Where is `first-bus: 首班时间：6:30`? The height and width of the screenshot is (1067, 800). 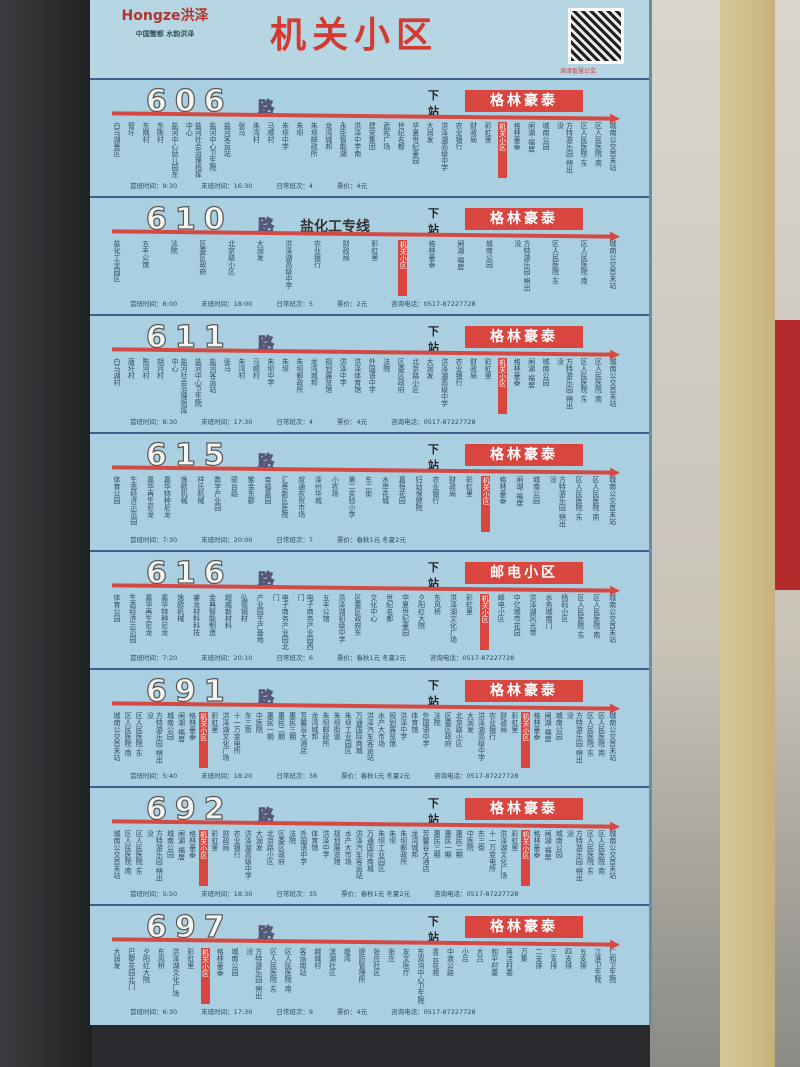 first-bus: 首班时间：6:30 is located at coordinates (154, 1012).